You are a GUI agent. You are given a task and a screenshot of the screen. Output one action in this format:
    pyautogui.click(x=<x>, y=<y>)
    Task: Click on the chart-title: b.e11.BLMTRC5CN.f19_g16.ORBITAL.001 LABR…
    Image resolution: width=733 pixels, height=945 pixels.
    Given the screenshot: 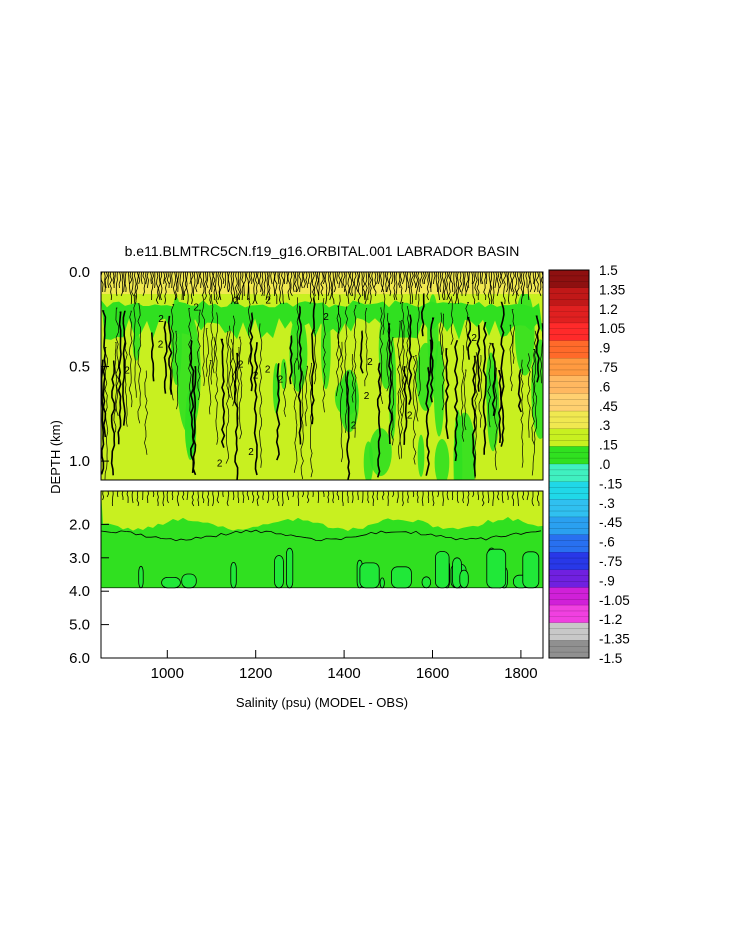 What is the action you would take?
    pyautogui.click(x=322, y=251)
    